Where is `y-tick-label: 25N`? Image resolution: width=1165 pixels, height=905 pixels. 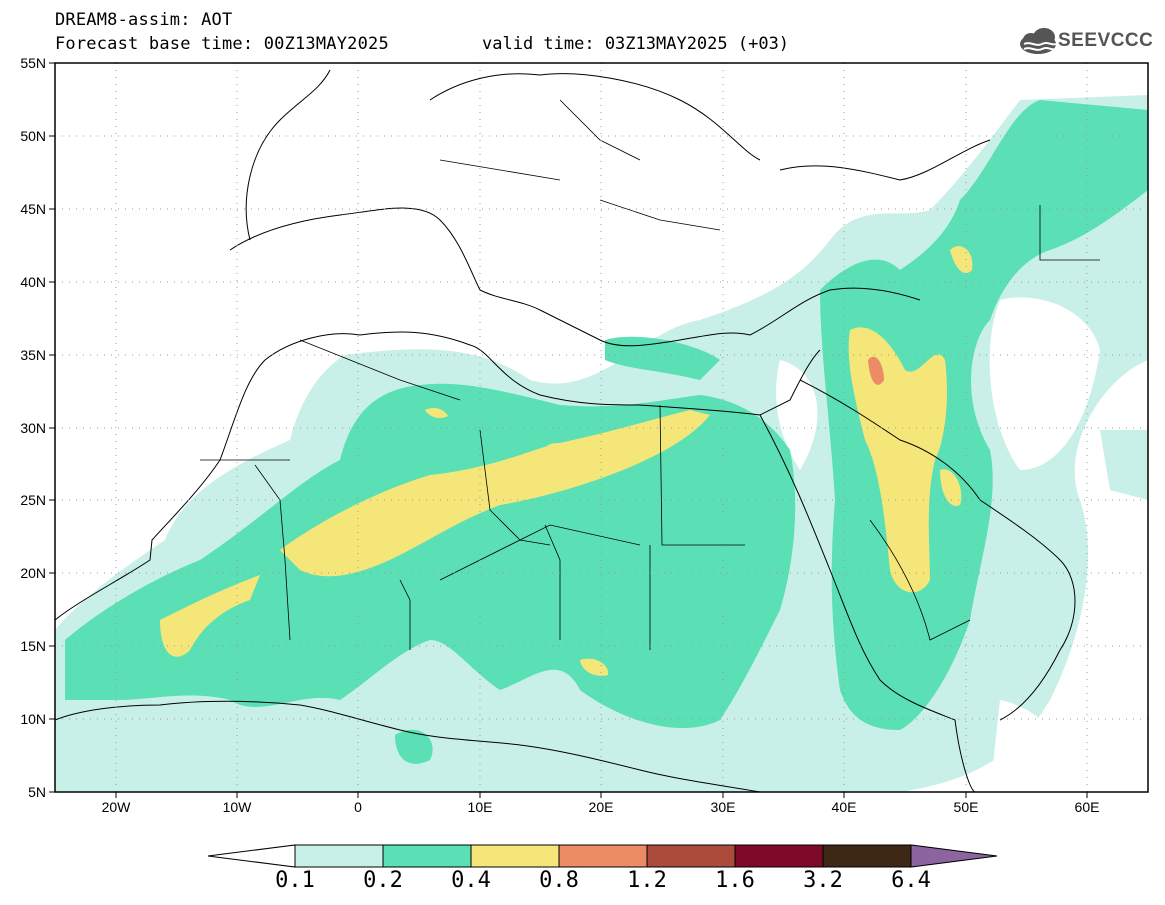
y-tick-label: 25N is located at coordinates (33, 500).